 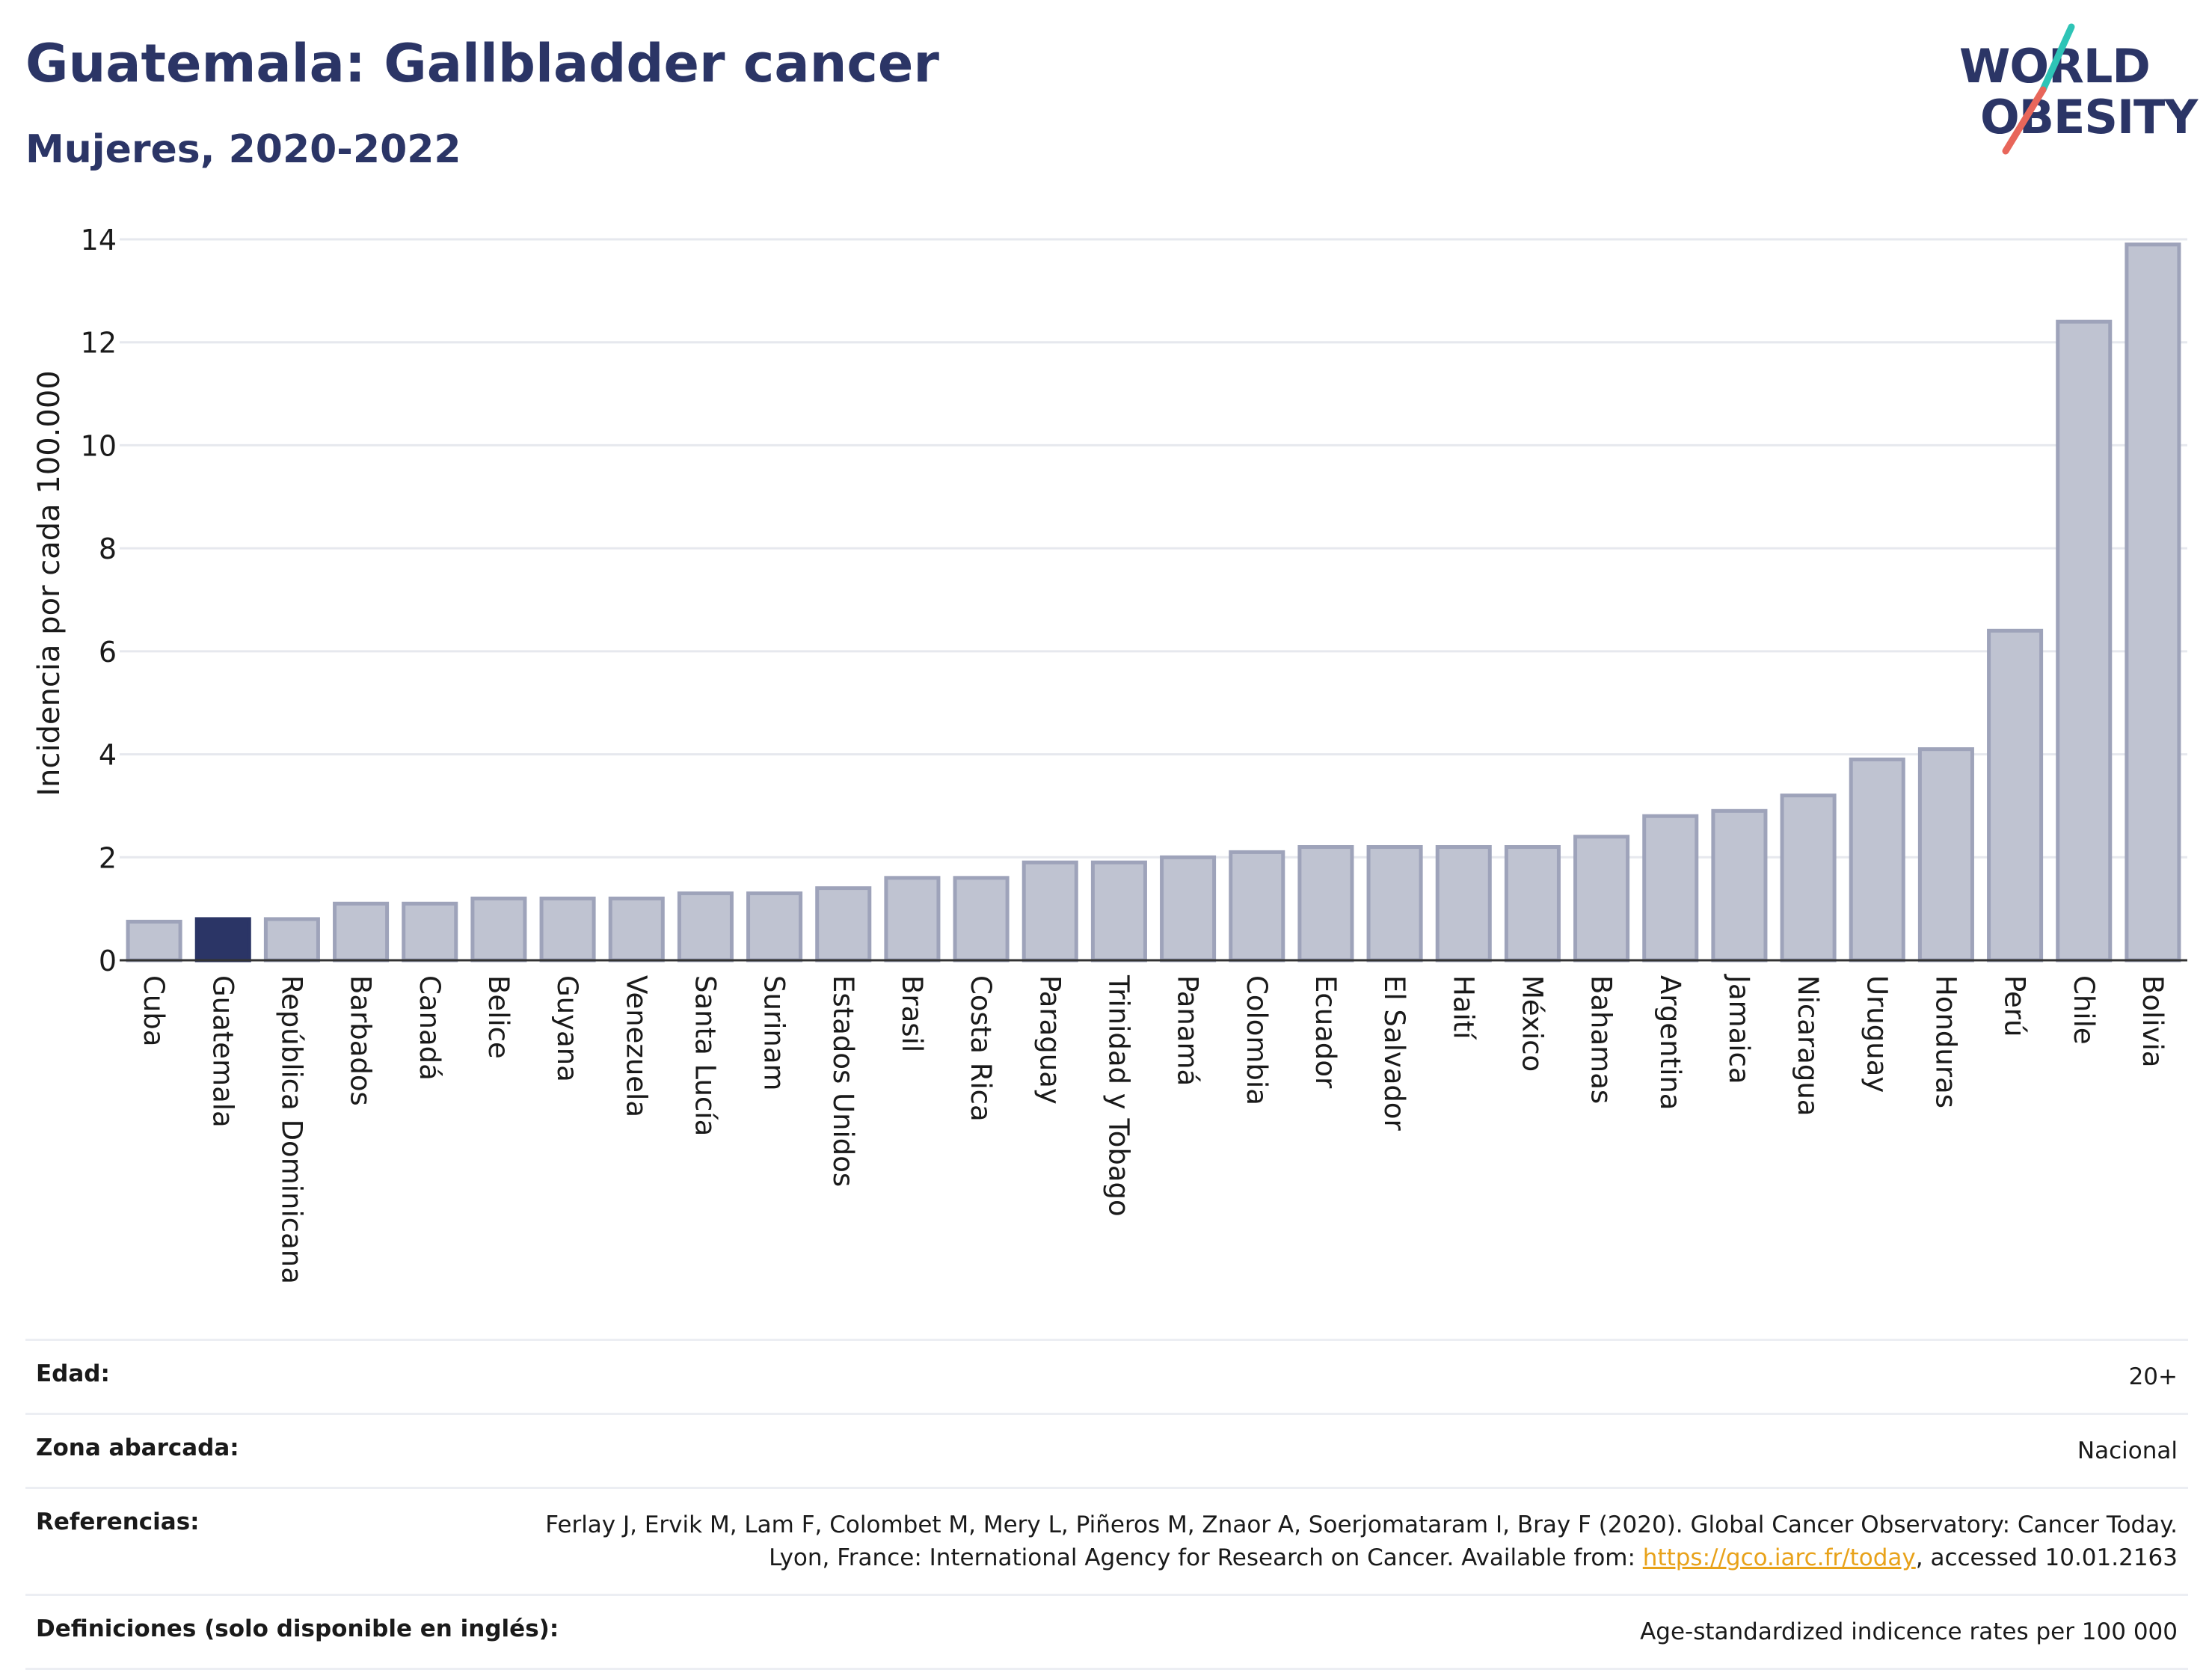 I want to click on x-tick-label: Bolivia, so click(x=2152, y=1021).